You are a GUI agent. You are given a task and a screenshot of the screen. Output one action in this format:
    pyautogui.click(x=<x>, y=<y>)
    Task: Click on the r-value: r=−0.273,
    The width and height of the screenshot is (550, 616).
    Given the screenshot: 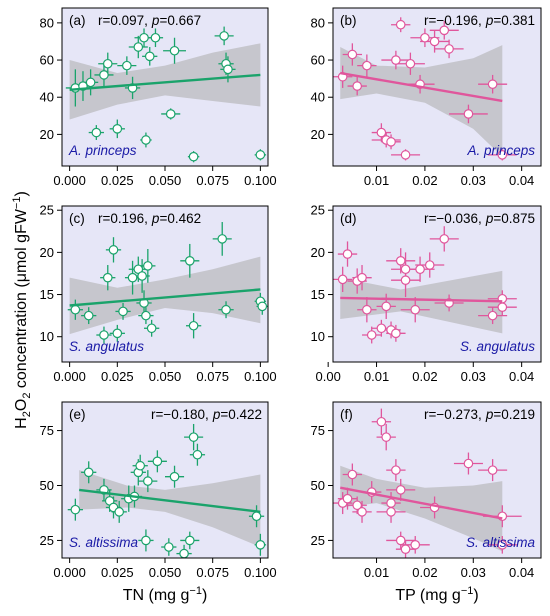 What is the action you would take?
    pyautogui.click(x=453, y=414)
    